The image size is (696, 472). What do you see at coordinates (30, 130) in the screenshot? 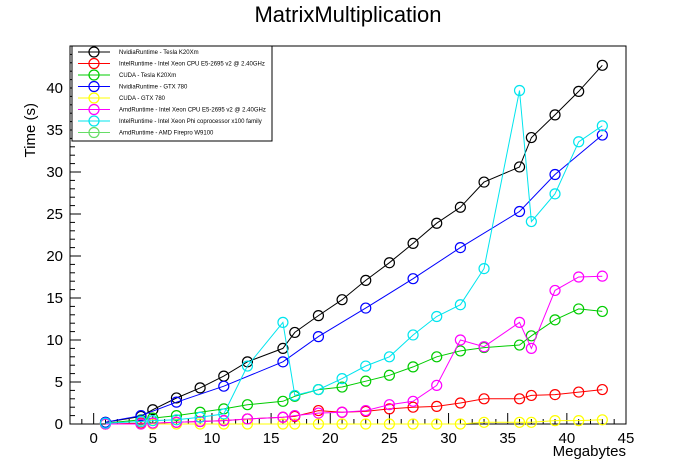
I see `y-axis-label: Time (s)` at bounding box center [30, 130].